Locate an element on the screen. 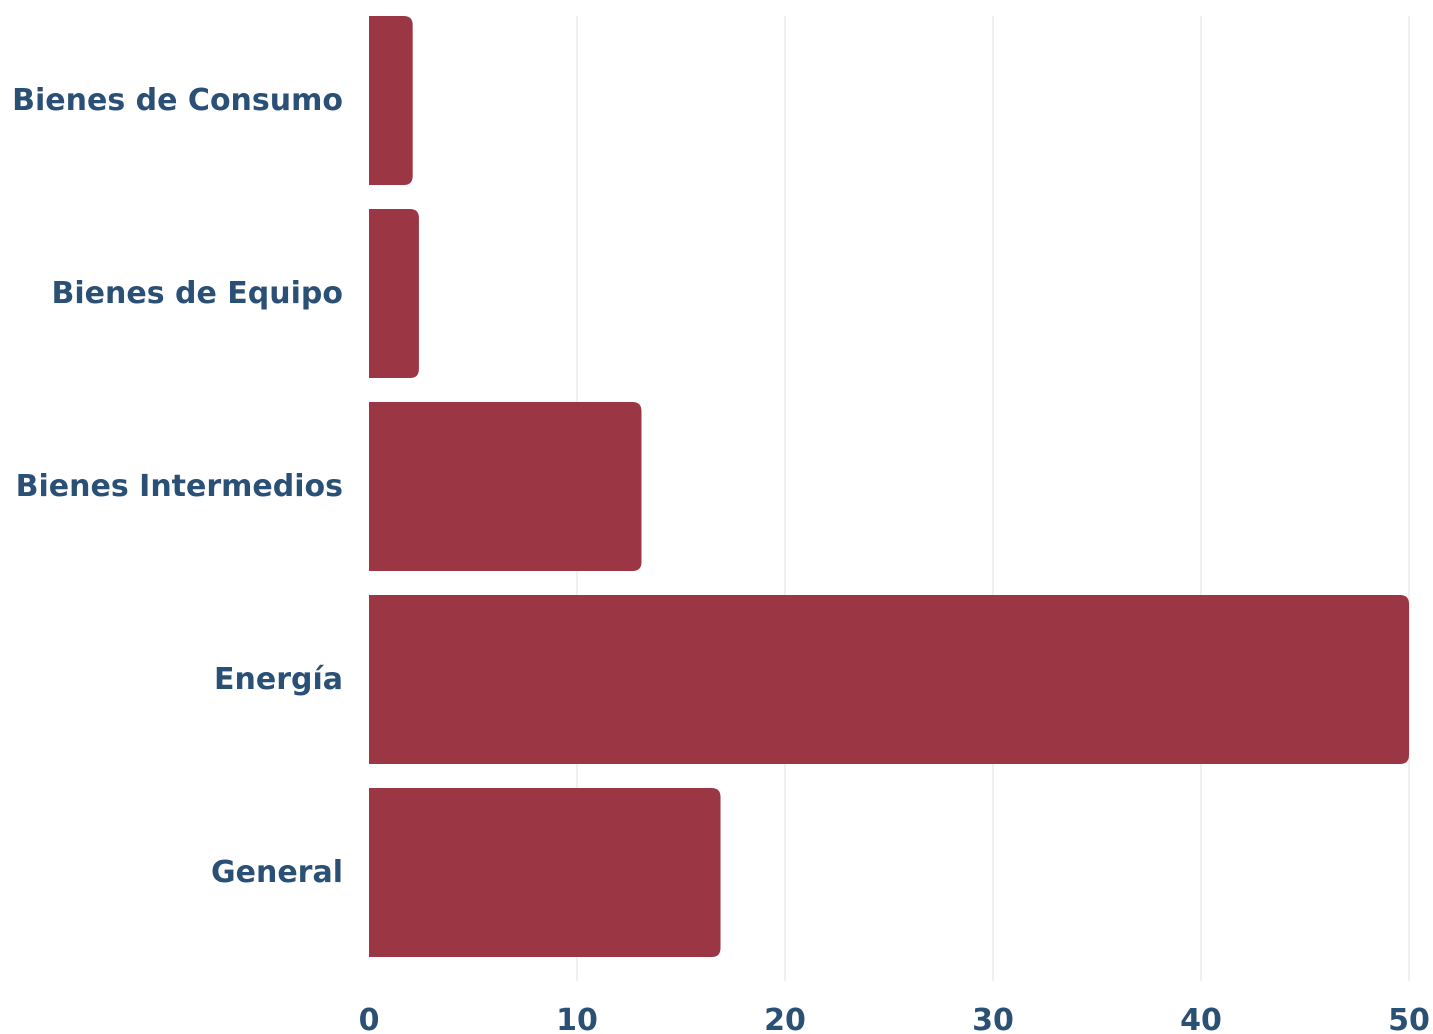 The width and height of the screenshot is (1433, 1034). bar-energ-a is located at coordinates (889, 679).